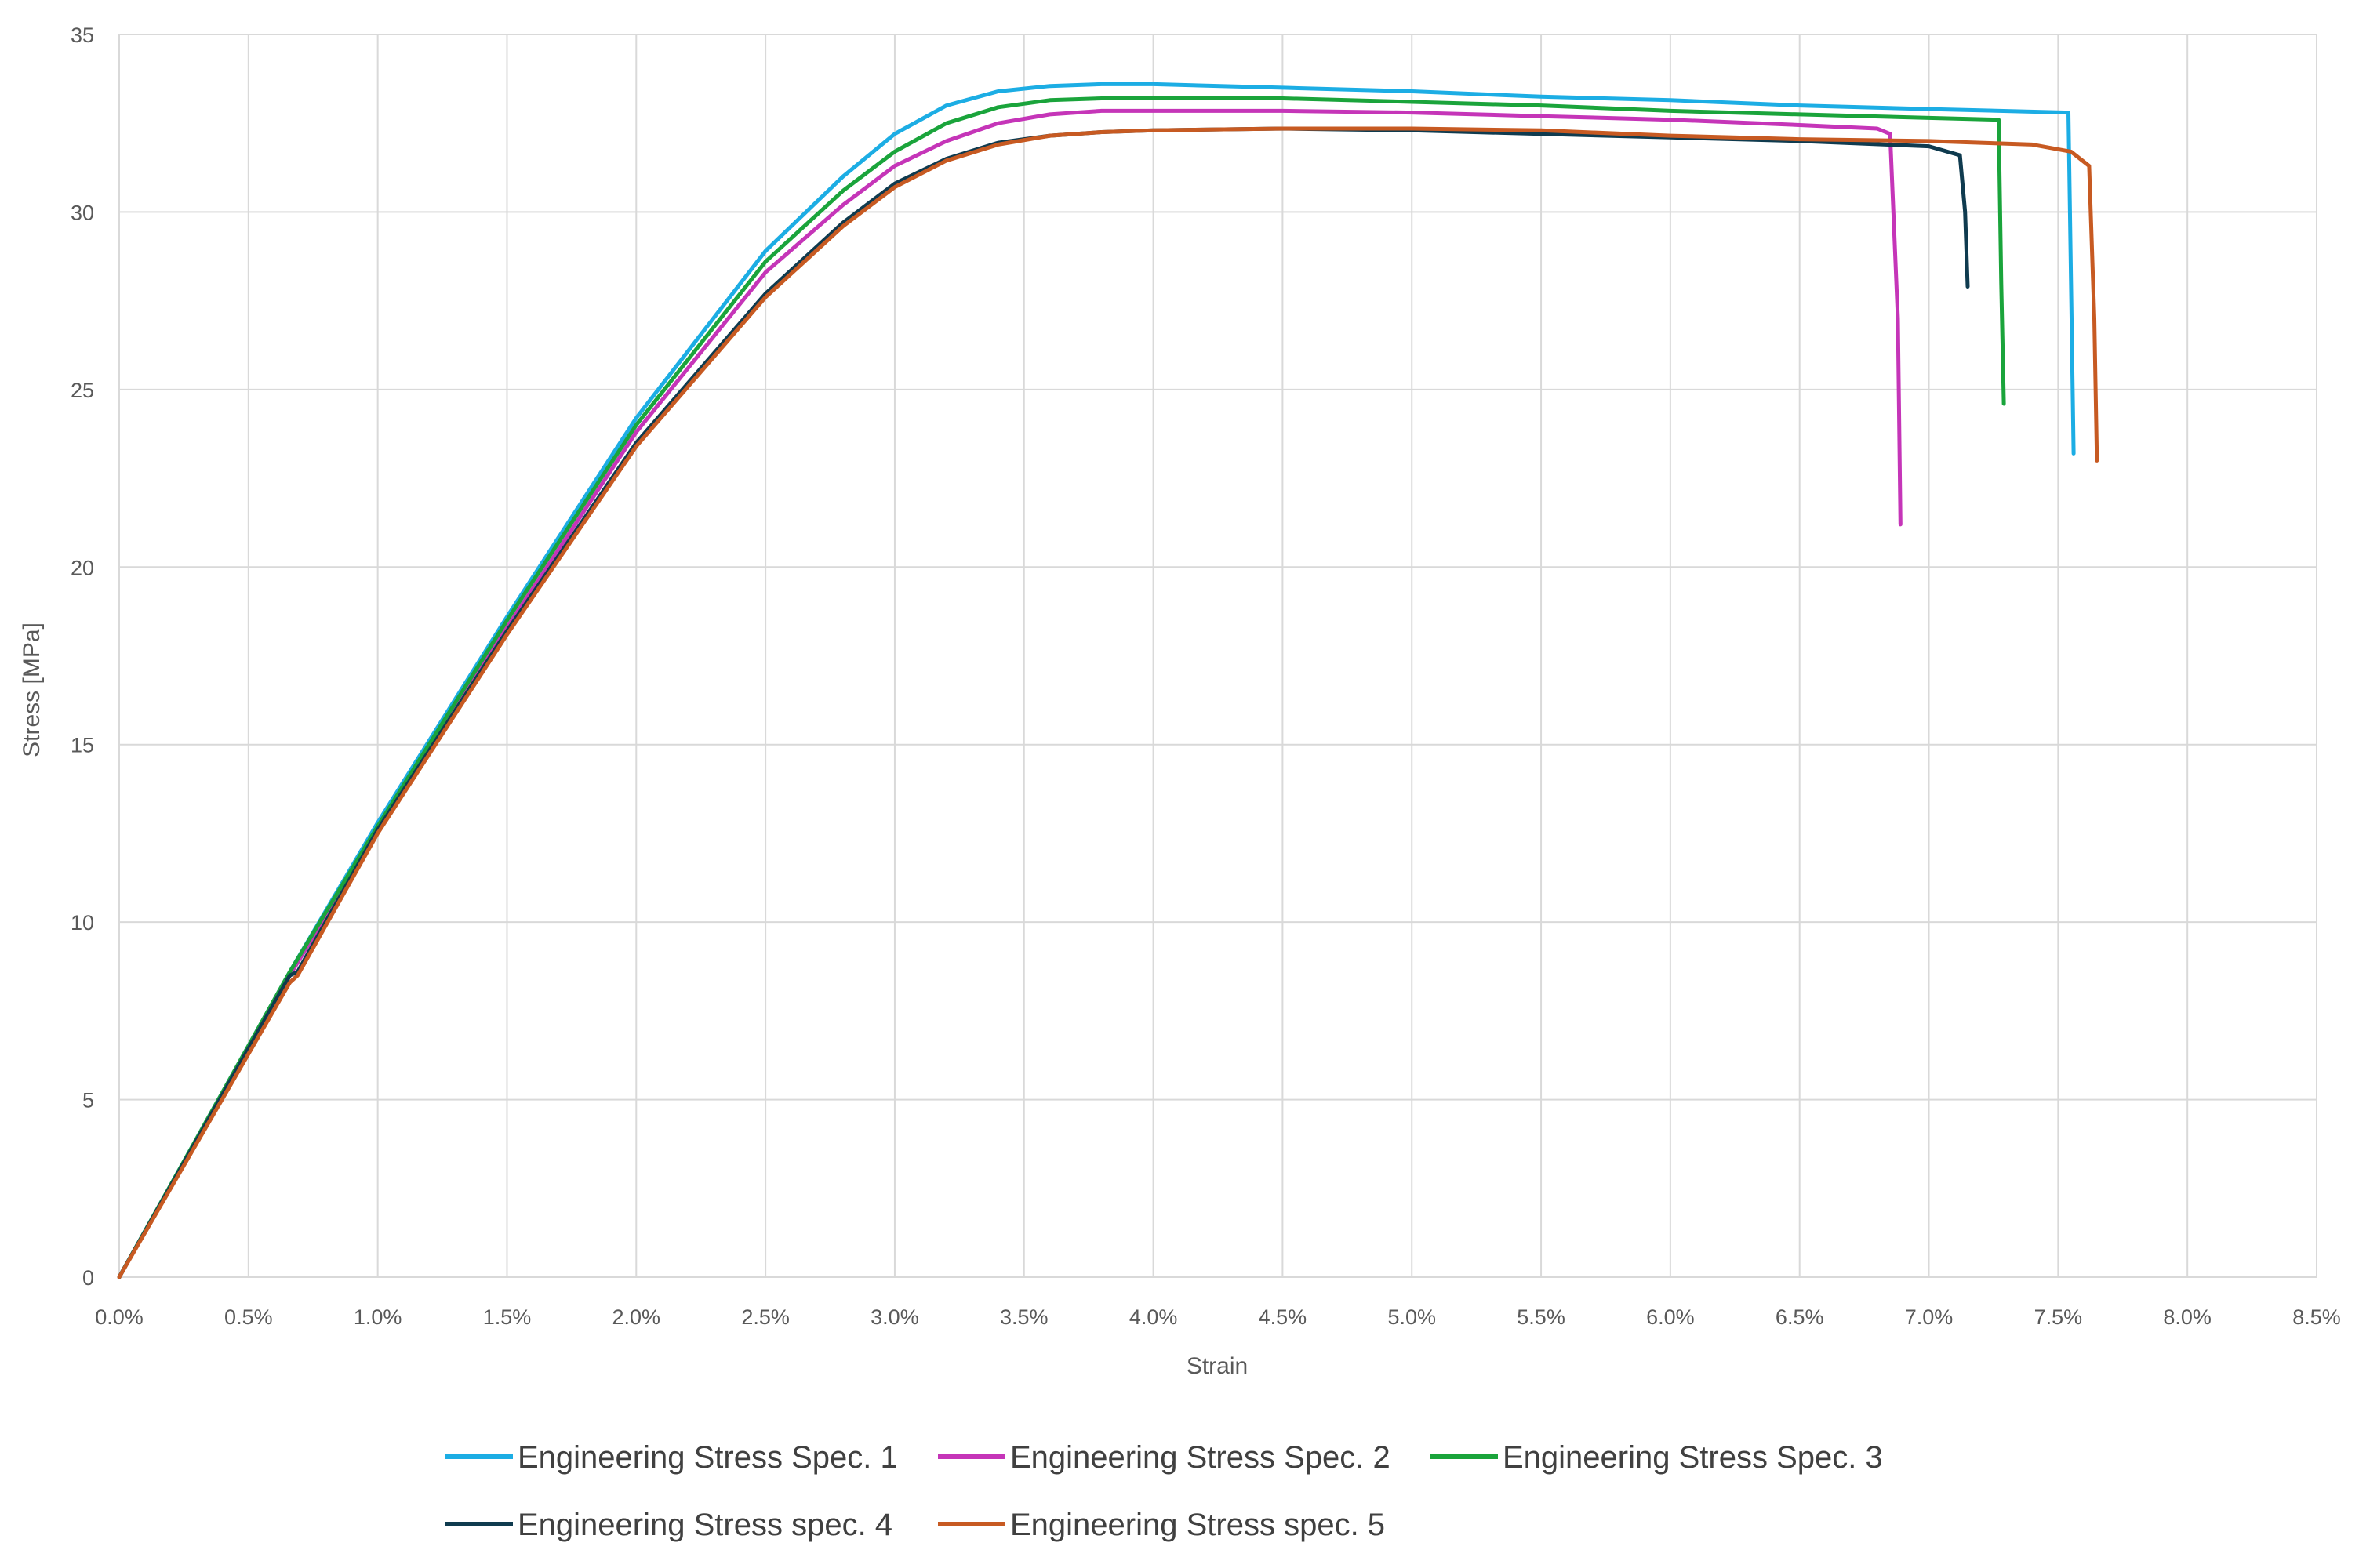 This screenshot has height=1568, width=2359. What do you see at coordinates (895, 1317) in the screenshot?
I see `x-tick-label: 3.0%` at bounding box center [895, 1317].